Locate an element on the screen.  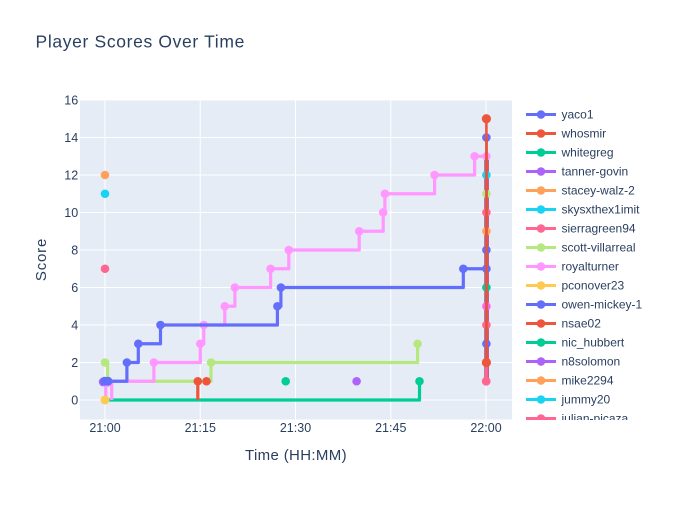
svg-text: owen-mickey-1 is located at coordinates (602, 305).